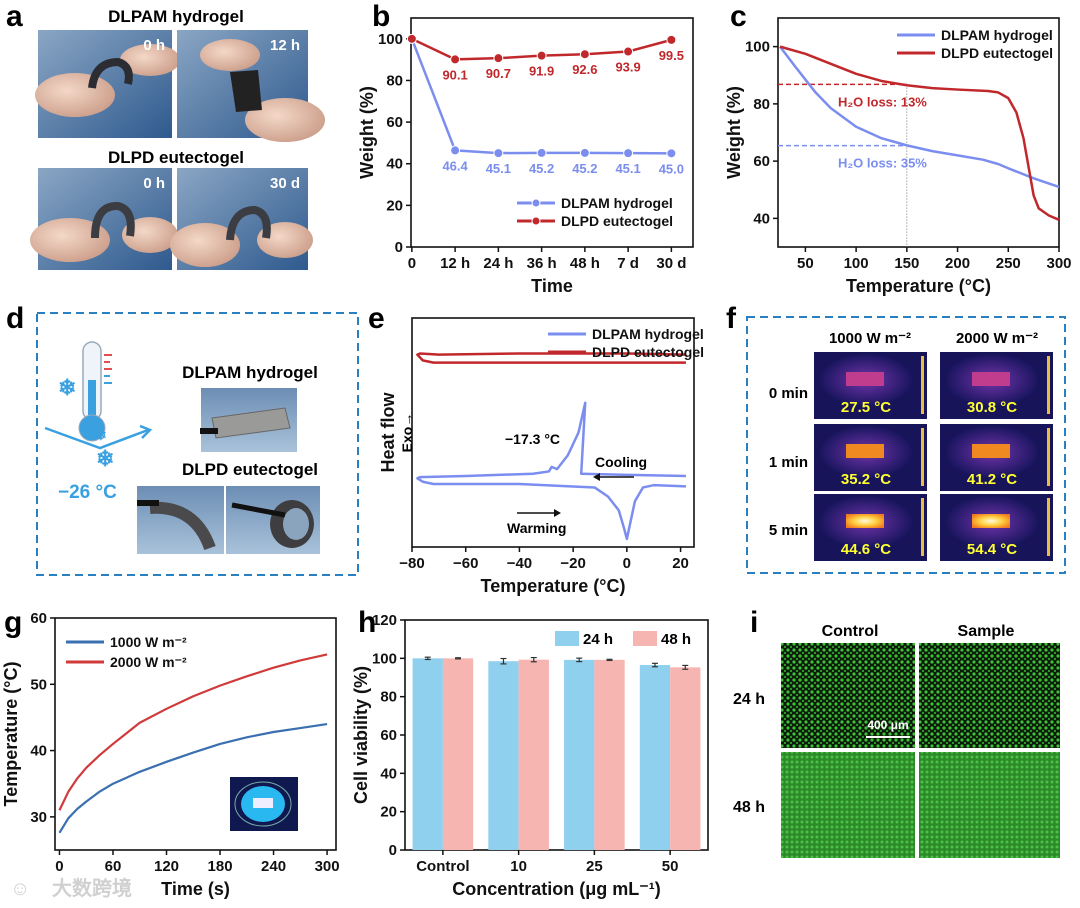 Image resolution: width=1080 pixels, height=908 pixels. Describe the element at coordinates (671, 168) in the screenshot. I see `data-label: 45.0` at that location.